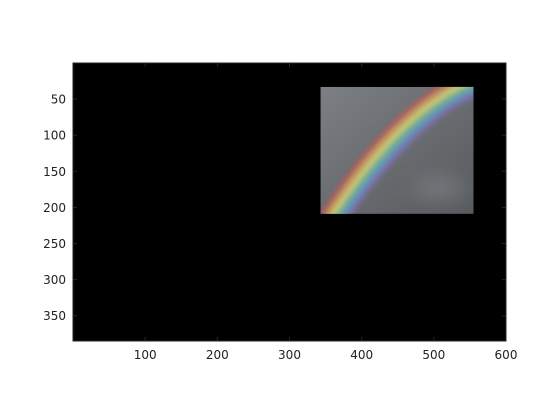 The height and width of the screenshot is (420, 560). What do you see at coordinates (58, 100) in the screenshot?
I see `y-tick-label: 50` at bounding box center [58, 100].